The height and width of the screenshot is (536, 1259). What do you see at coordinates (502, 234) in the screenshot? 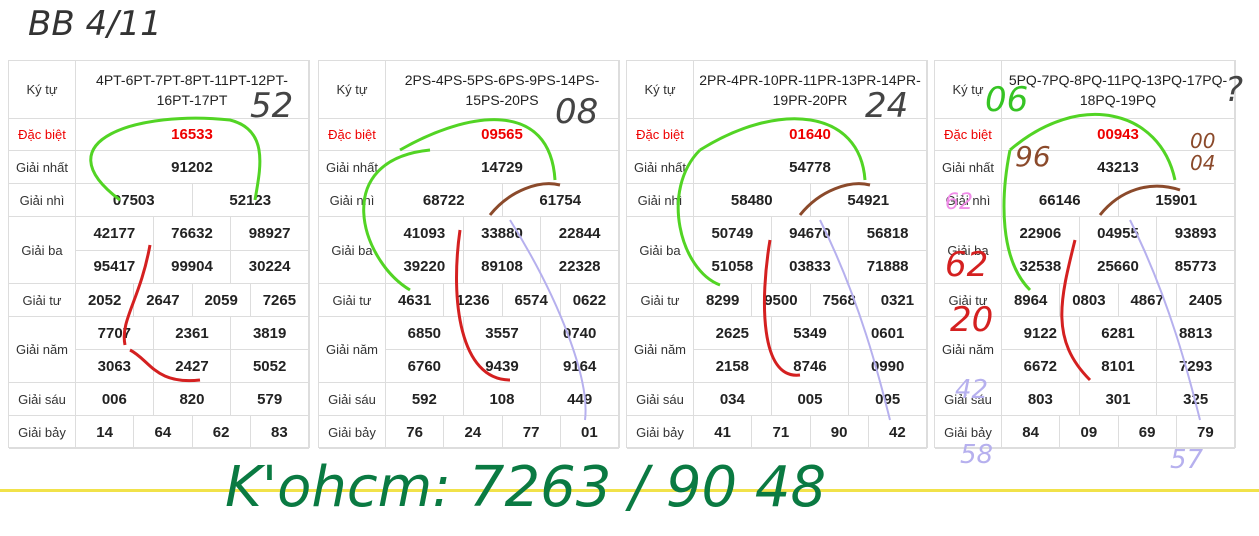
I see `prize-number: 33880` at bounding box center [502, 234].